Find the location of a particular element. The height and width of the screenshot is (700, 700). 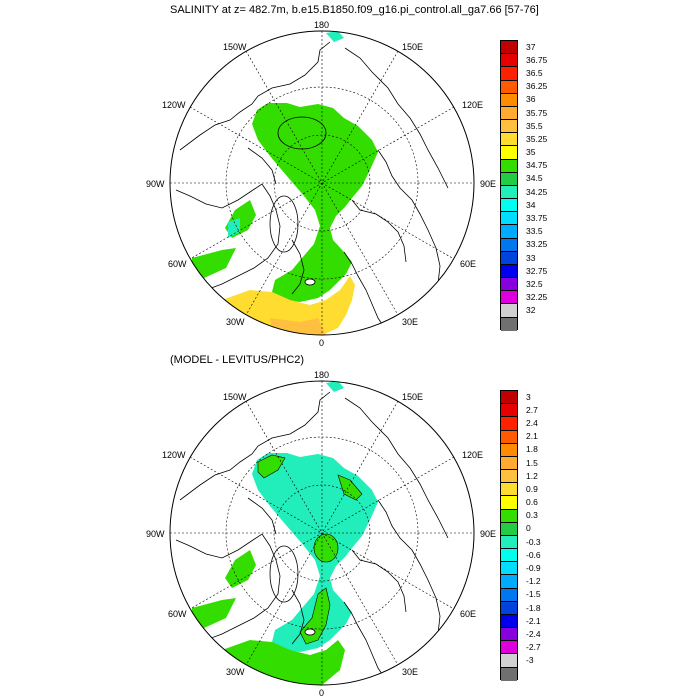

bottom-lon-label-150e: 150E is located at coordinates (413, 397).